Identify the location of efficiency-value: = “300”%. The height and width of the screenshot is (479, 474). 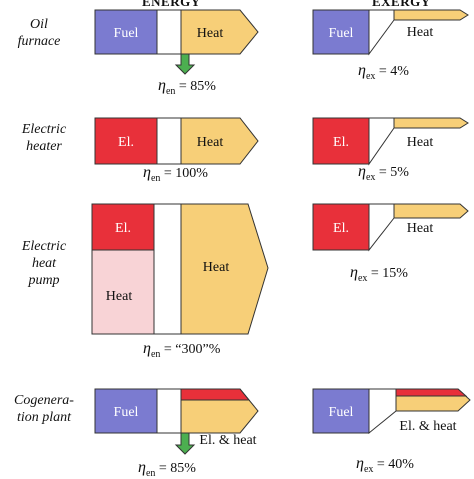
(192, 349).